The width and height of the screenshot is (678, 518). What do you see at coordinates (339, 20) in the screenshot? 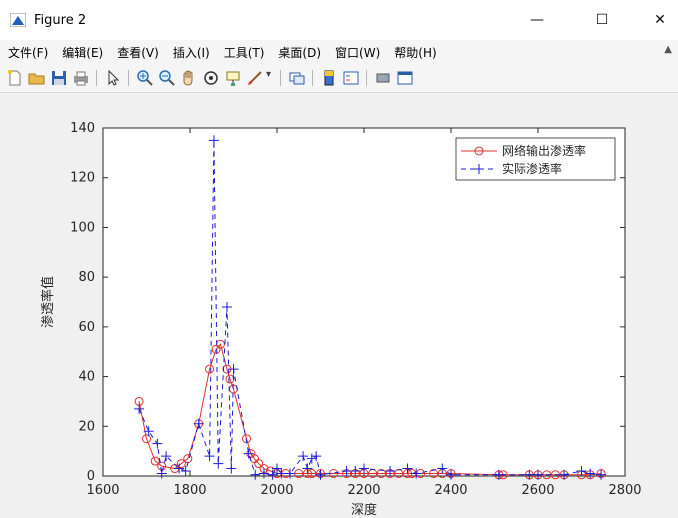
I see `title-bar: Figure 2 — ☐ ✕` at bounding box center [339, 20].